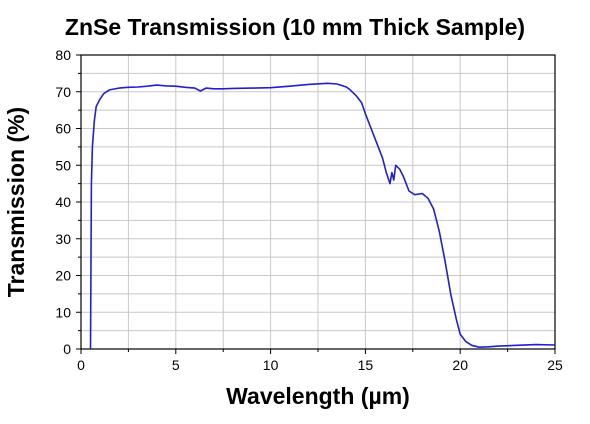 This screenshot has width=590, height=424. I want to click on x-tick-label: 10, so click(271, 365).